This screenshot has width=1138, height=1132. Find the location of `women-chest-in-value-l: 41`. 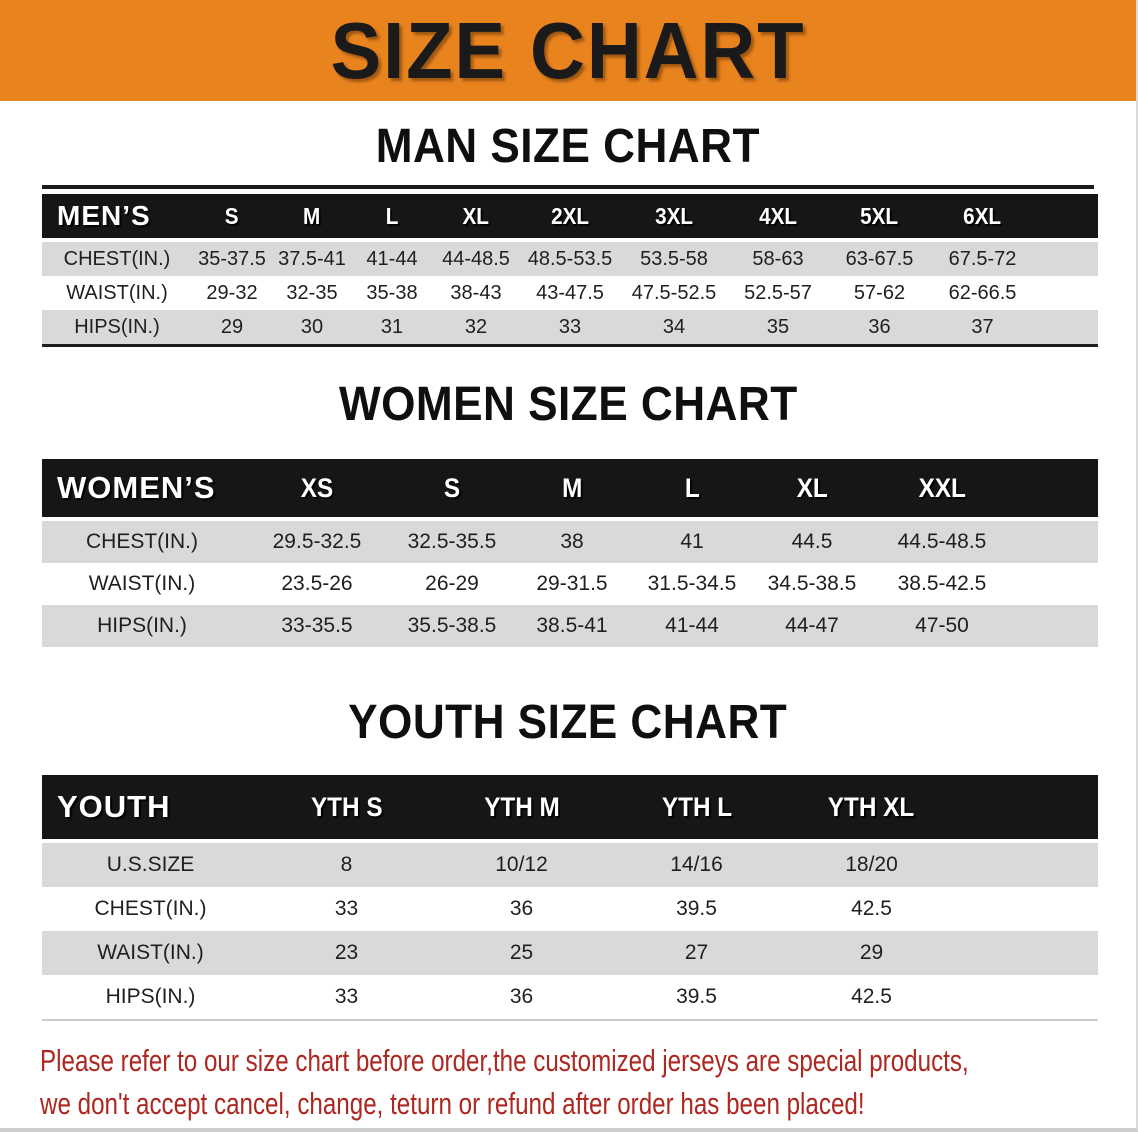

women-chest-in-value-l: 41 is located at coordinates (692, 541).